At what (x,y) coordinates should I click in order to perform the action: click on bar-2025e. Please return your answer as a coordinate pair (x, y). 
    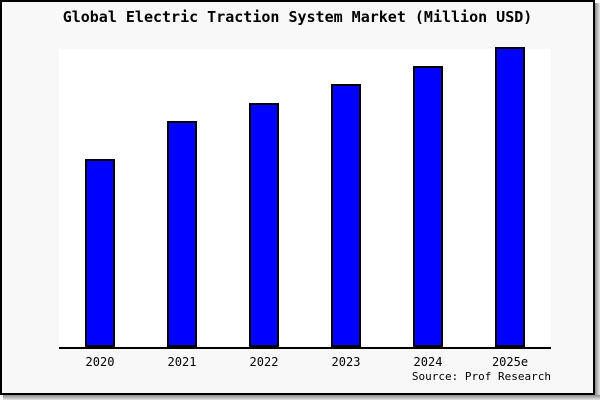
    Looking at the image, I should click on (510, 197).